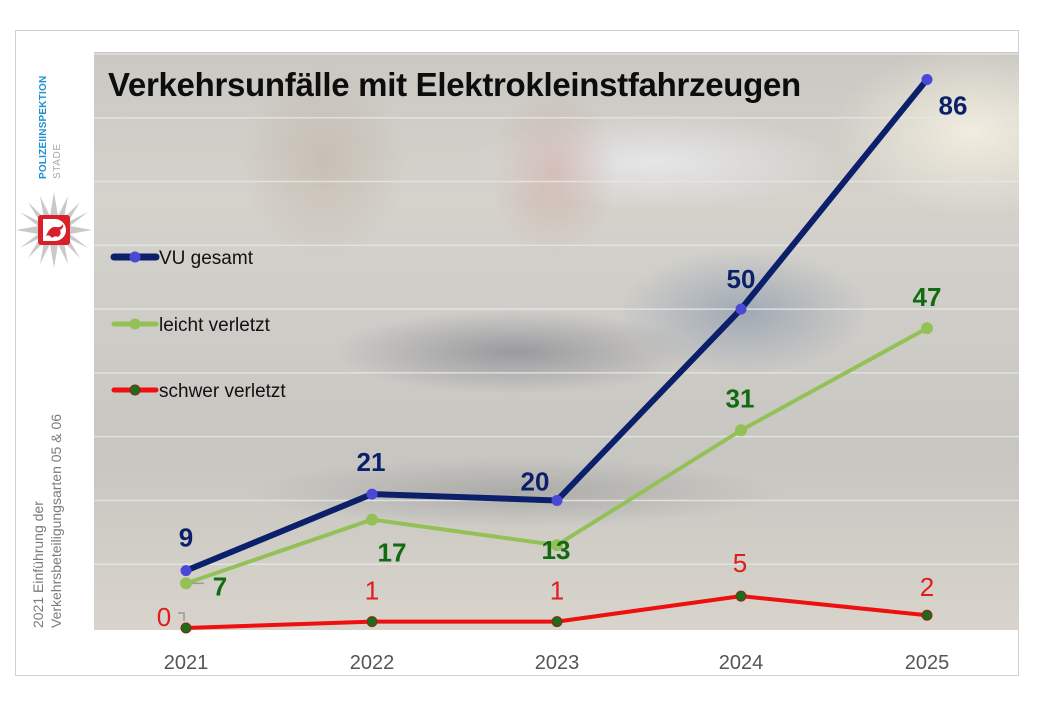 The image size is (1046, 707). What do you see at coordinates (186, 538) in the screenshot?
I see `data-label-vu-gesamt: 9` at bounding box center [186, 538].